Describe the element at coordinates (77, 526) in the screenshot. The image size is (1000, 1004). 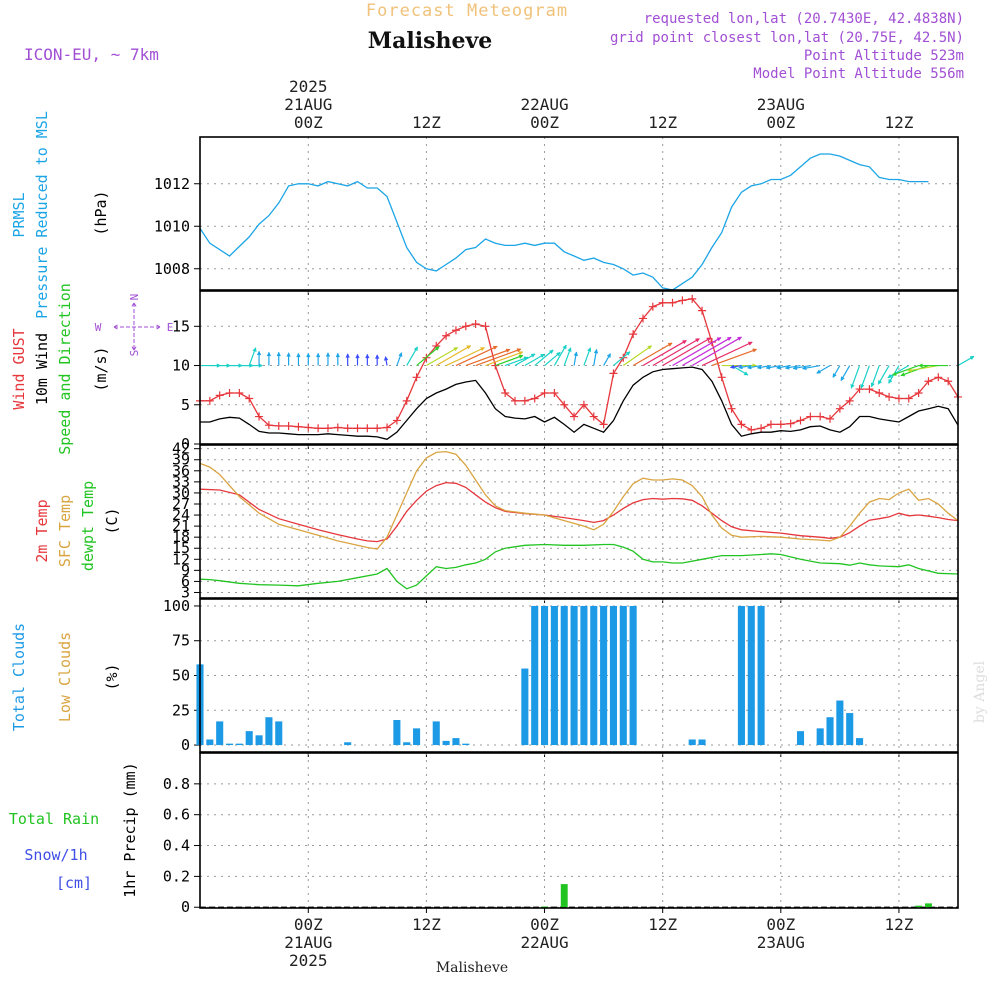
I see `temp-panel-labels: 2m Temp SFC Temp dewpt Temp (C)` at that location.